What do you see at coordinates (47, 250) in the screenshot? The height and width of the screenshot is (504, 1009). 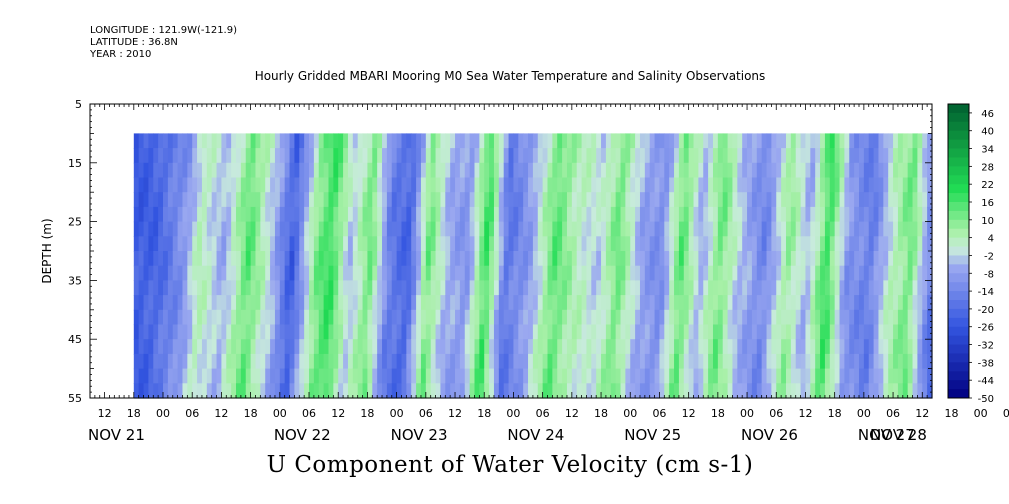 I see `y-axis-title: DEPTH (m)` at bounding box center [47, 250].